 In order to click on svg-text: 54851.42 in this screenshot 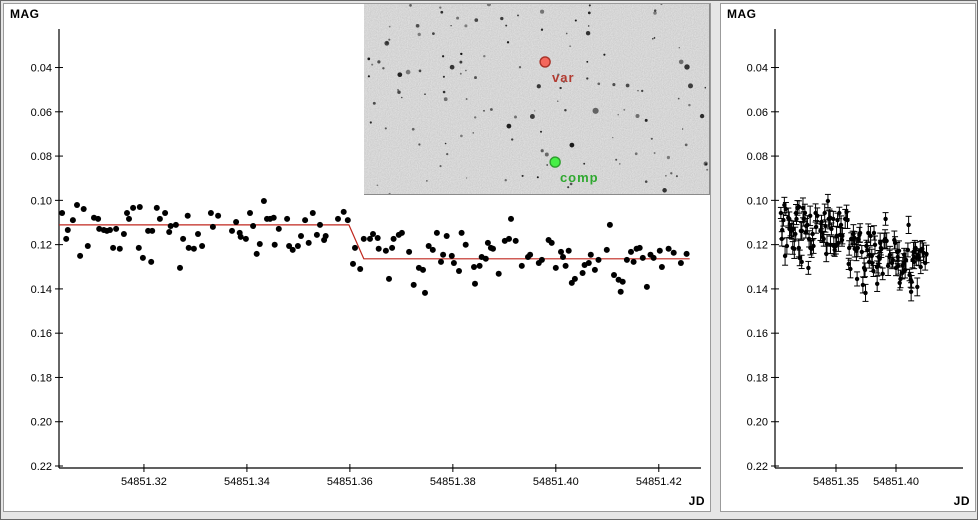, I will do `click(659, 482)`.